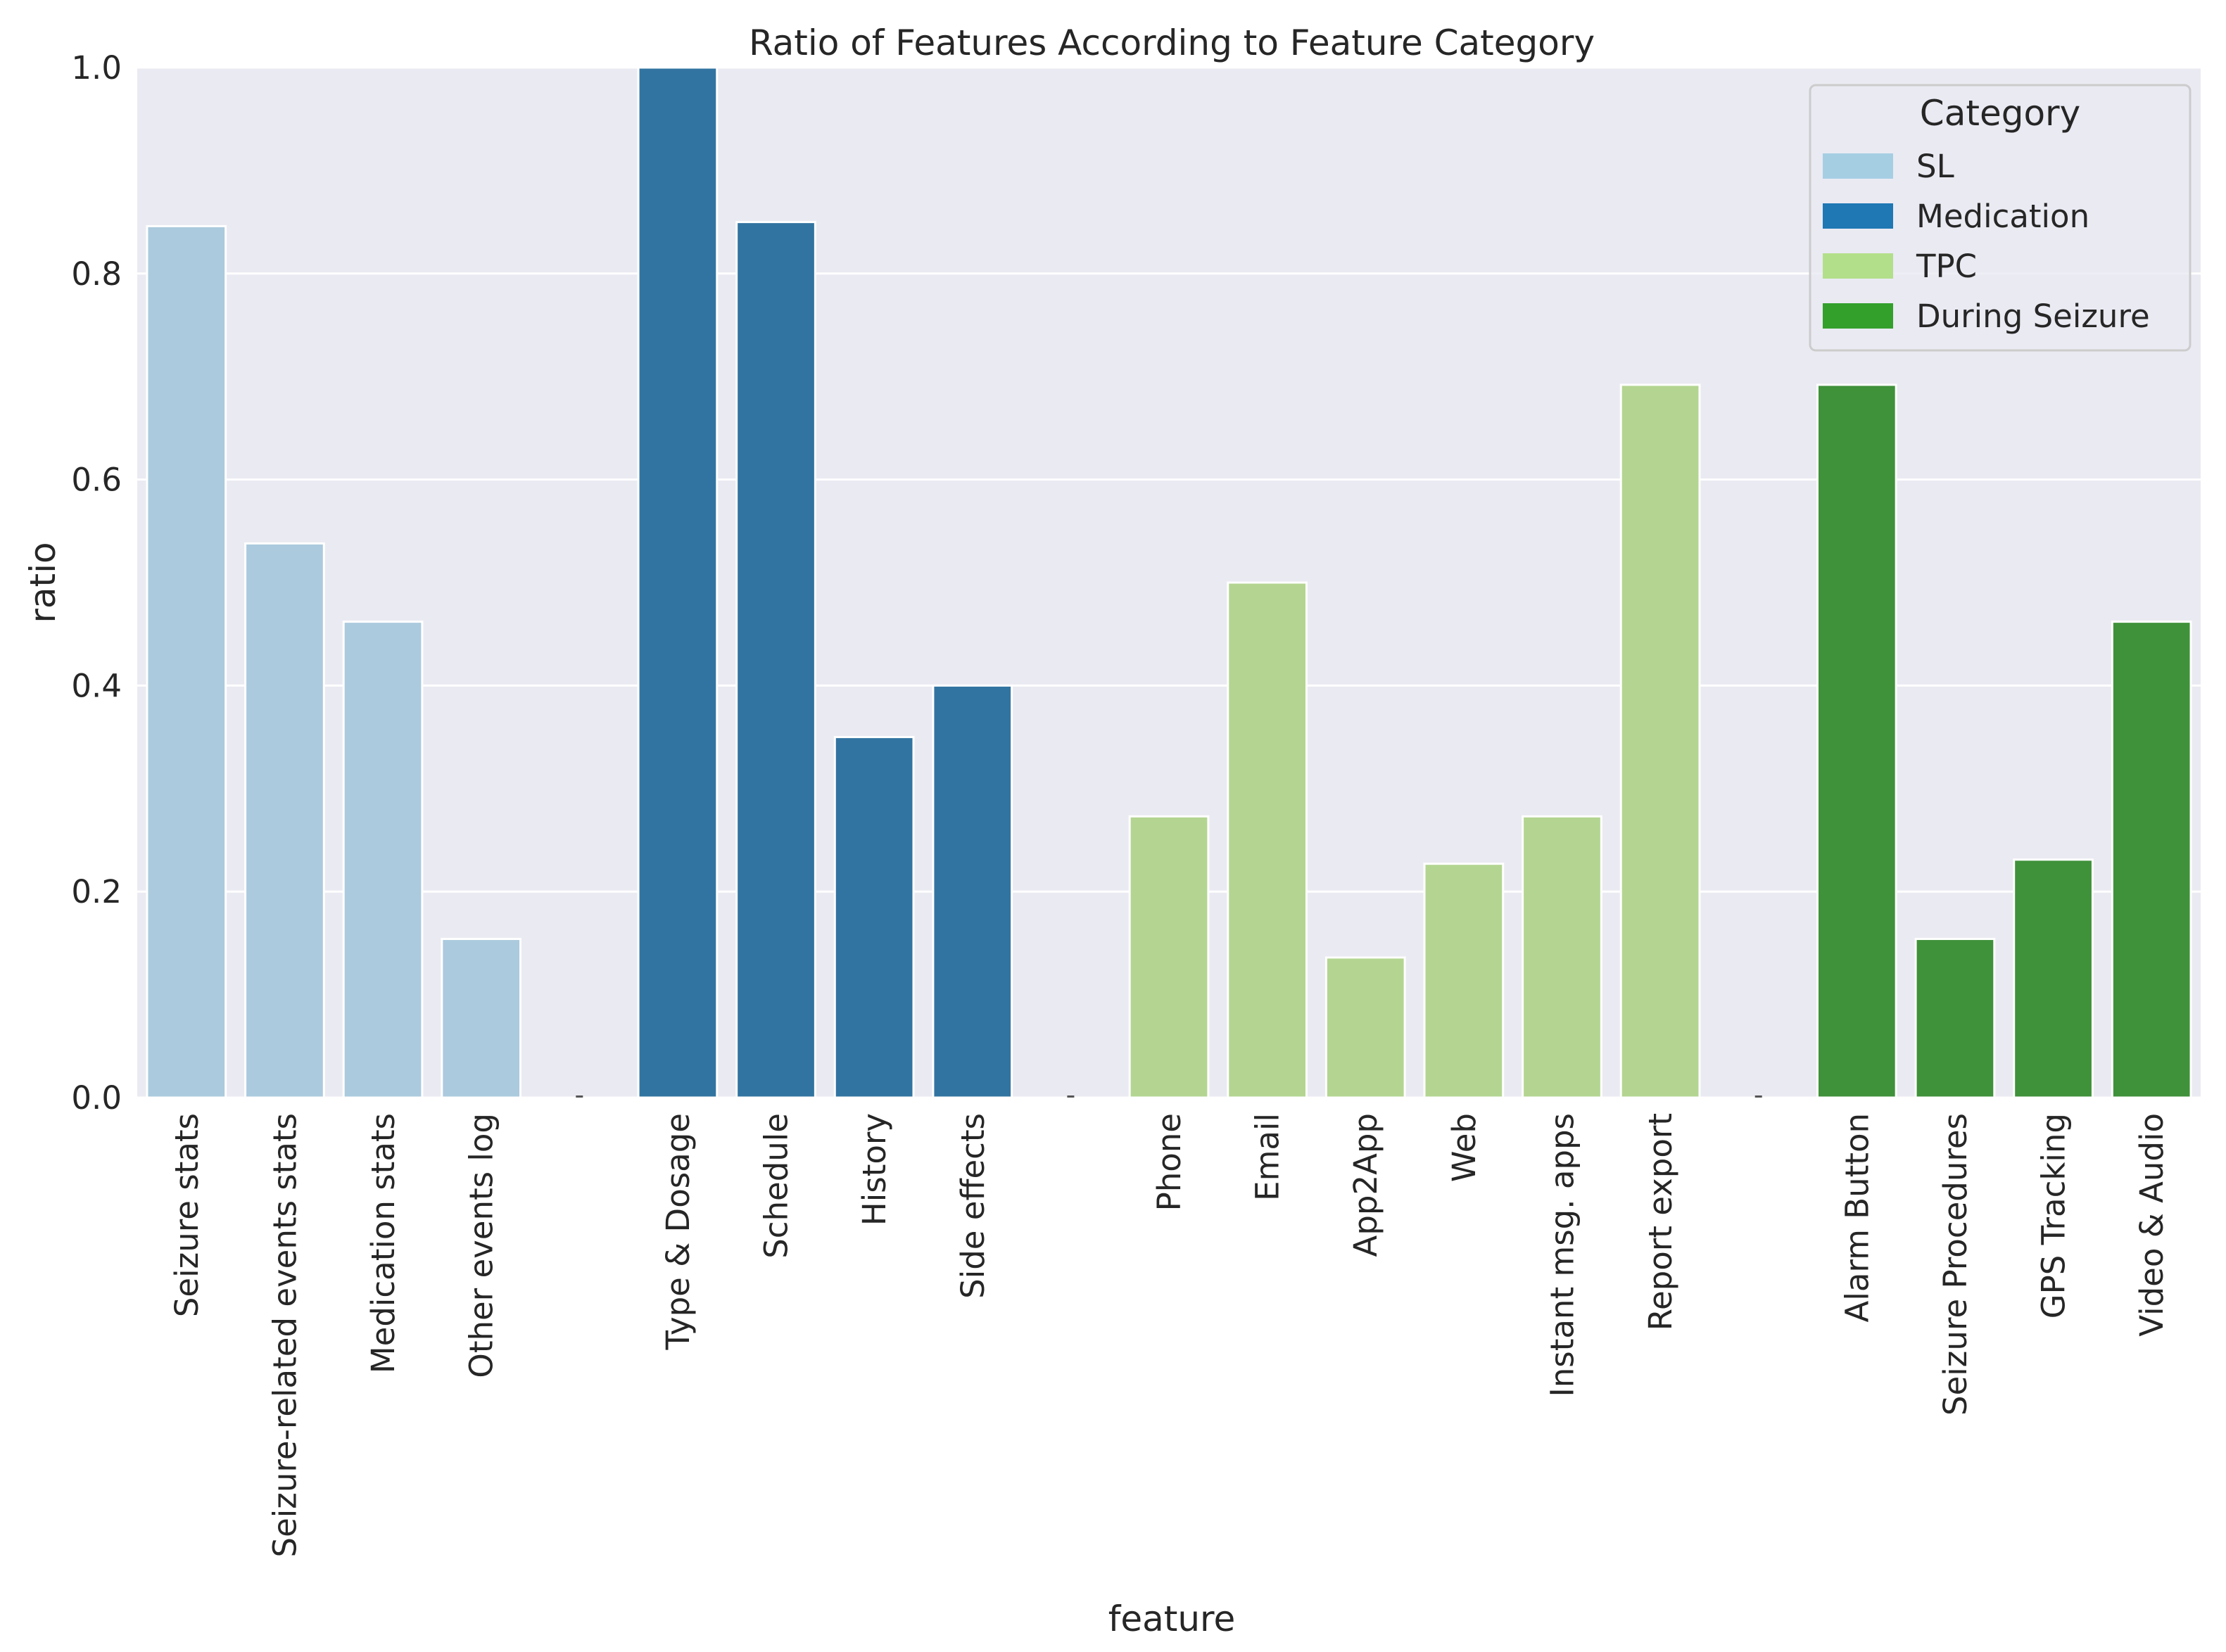 Image resolution: width=2226 pixels, height=1652 pixels. Describe the element at coordinates (1267, 1157) in the screenshot. I see `x-tick-label: Email` at that location.